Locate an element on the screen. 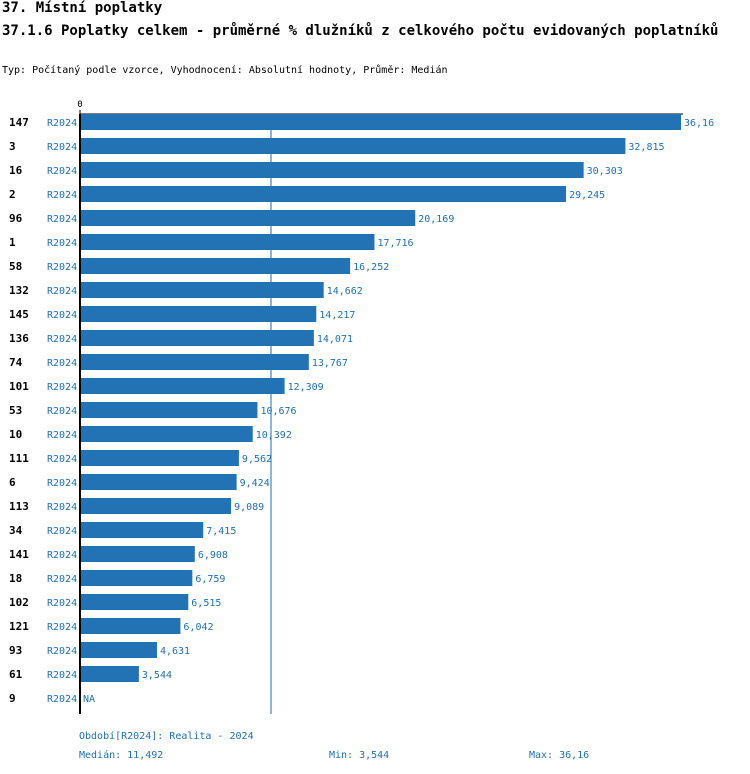 This screenshot has width=750, height=774. category-label: 96 is located at coordinates (16, 218).